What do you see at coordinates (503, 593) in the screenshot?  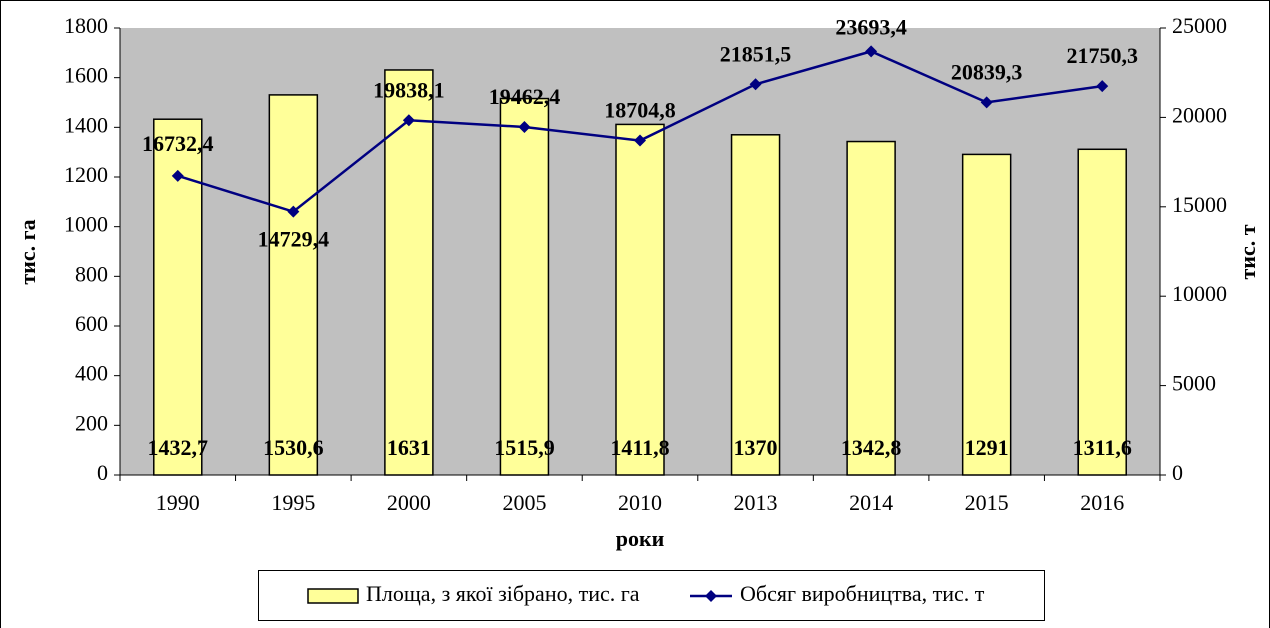 I see `legend-label: Площа, з якої зібрано, тис. га` at bounding box center [503, 593].